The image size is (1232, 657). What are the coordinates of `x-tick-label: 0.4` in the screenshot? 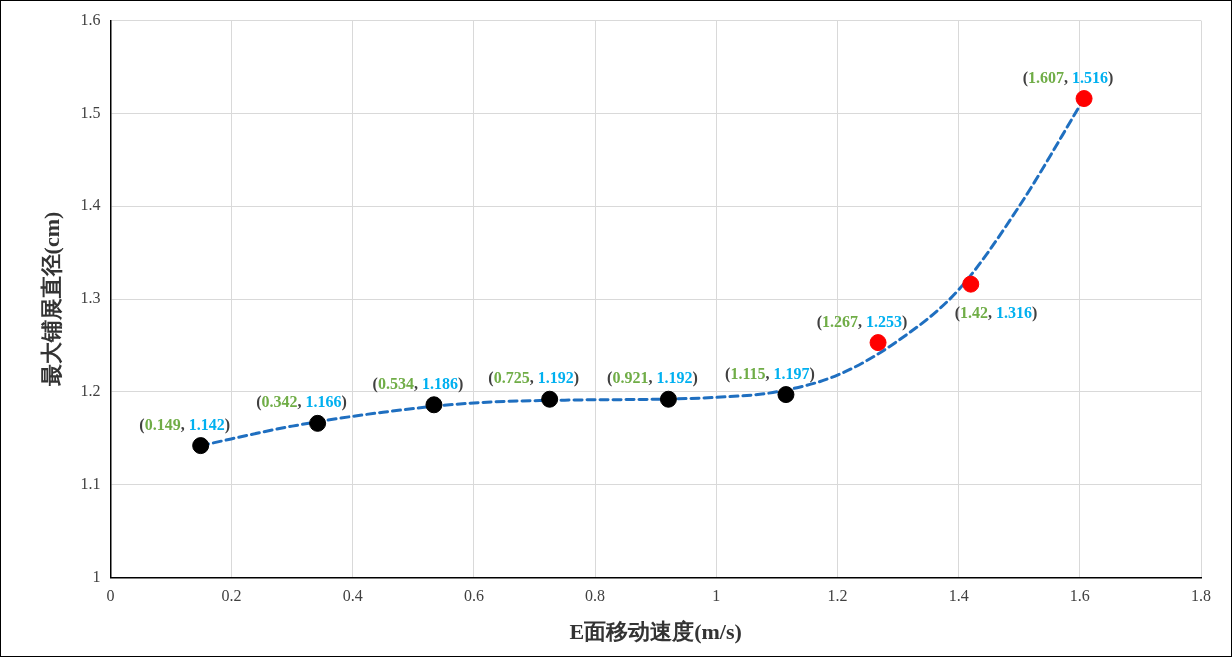 It's located at (352, 596).